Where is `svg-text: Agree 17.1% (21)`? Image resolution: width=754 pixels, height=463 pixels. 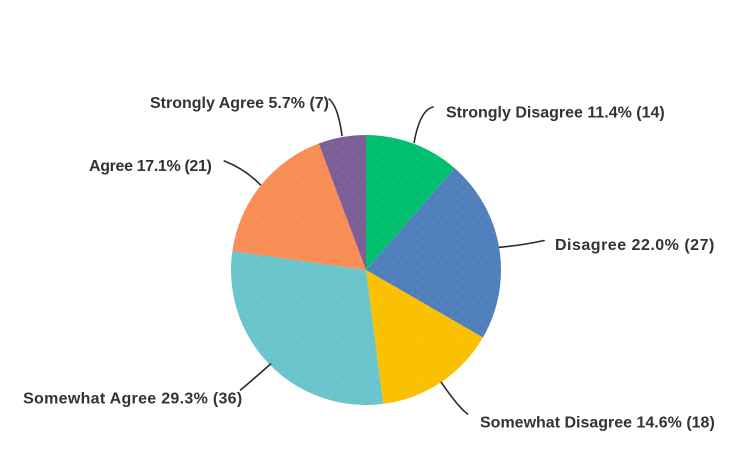
svg-text: Agree 17.1% (21) is located at coordinates (150, 166).